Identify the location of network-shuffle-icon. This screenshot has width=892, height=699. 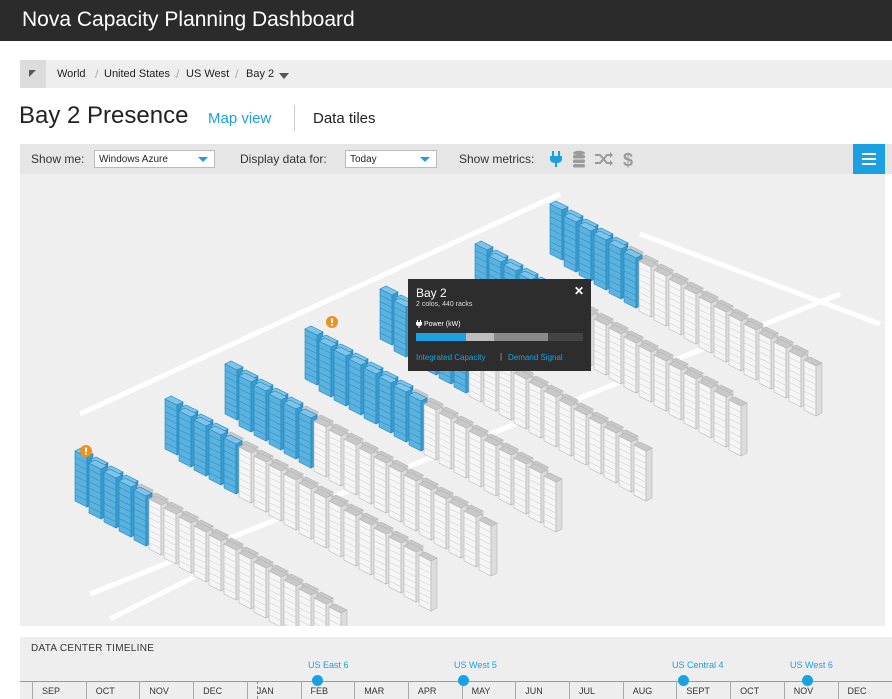
(604, 159).